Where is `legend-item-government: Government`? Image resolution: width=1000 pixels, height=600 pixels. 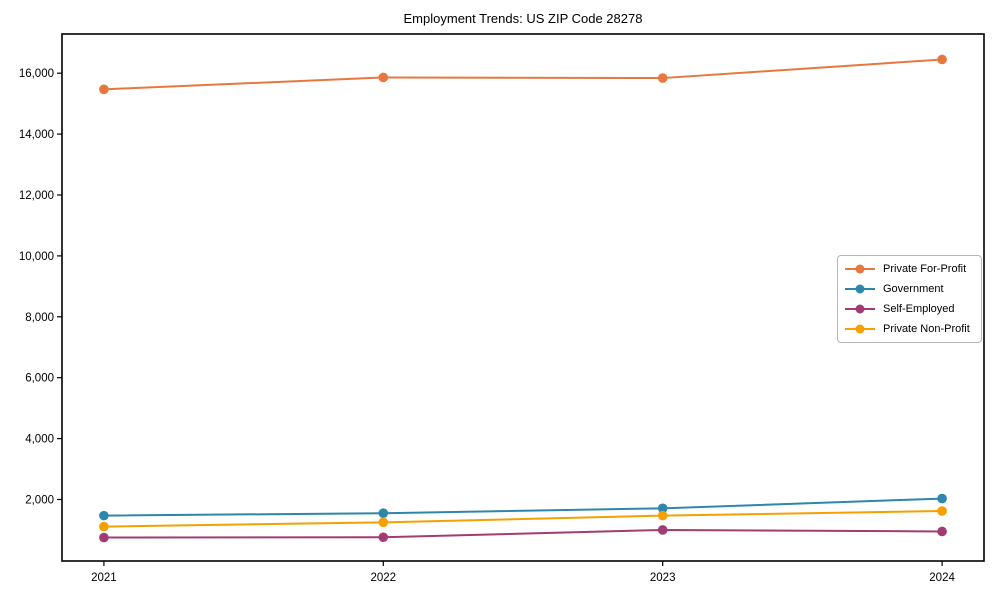 legend-item-government: Government is located at coordinates (913, 289).